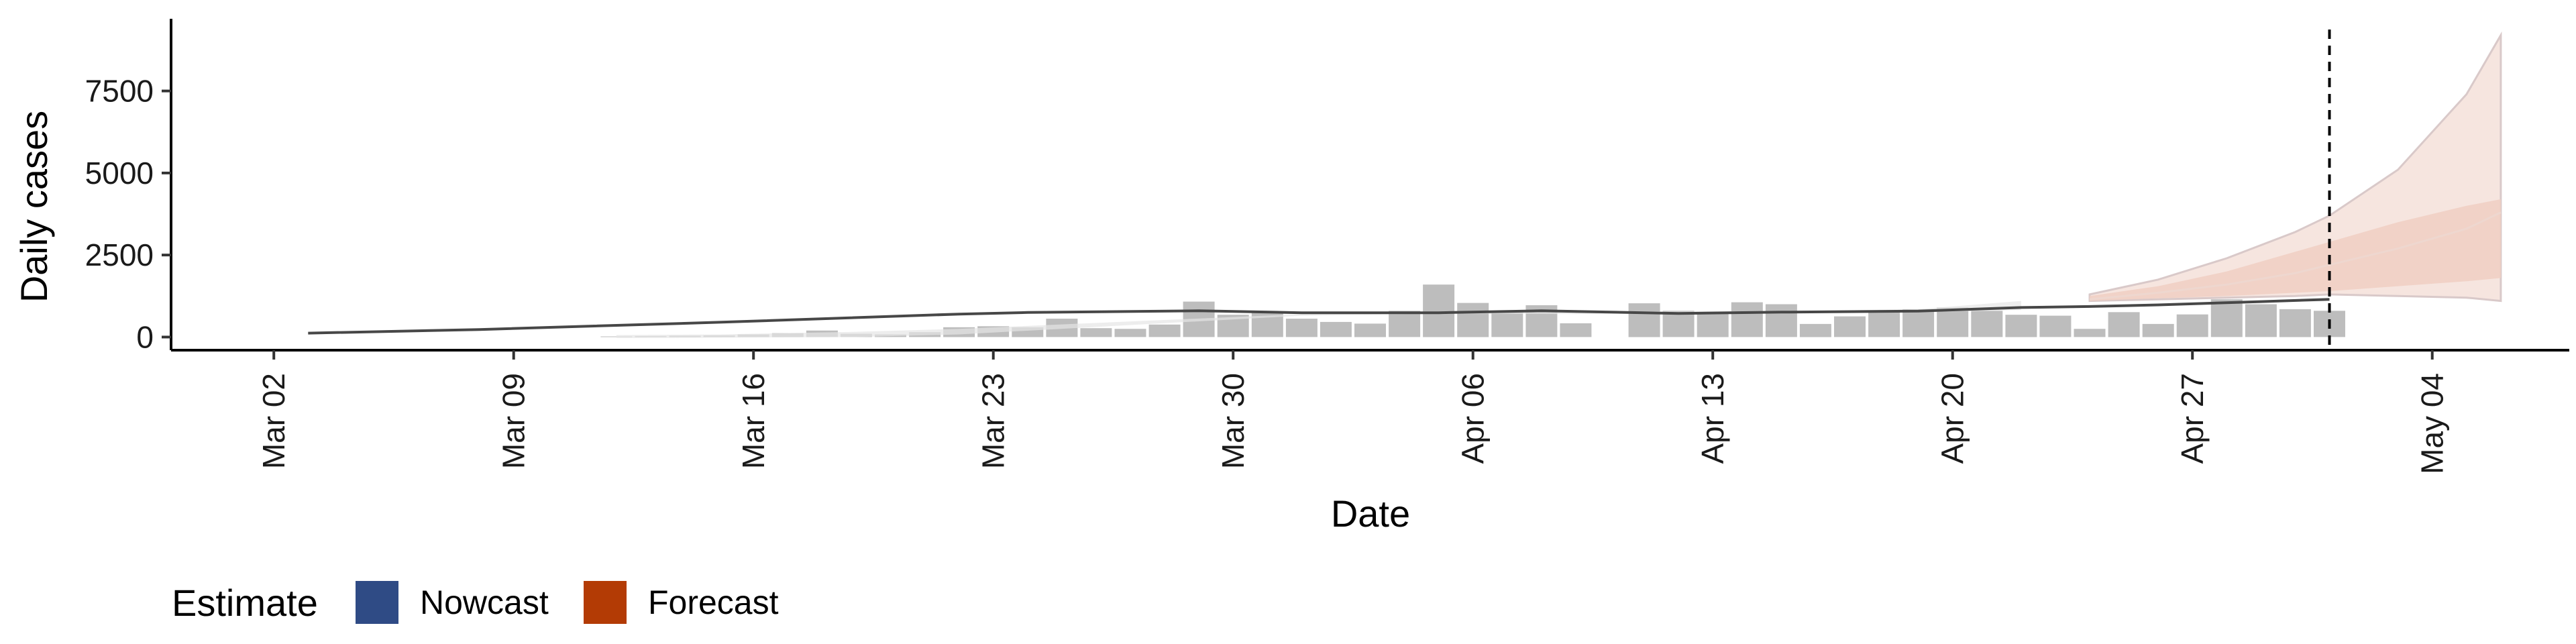 The width and height of the screenshot is (2576, 644). Describe the element at coordinates (605, 602) in the screenshot. I see `legend-swatch-forecast` at that location.